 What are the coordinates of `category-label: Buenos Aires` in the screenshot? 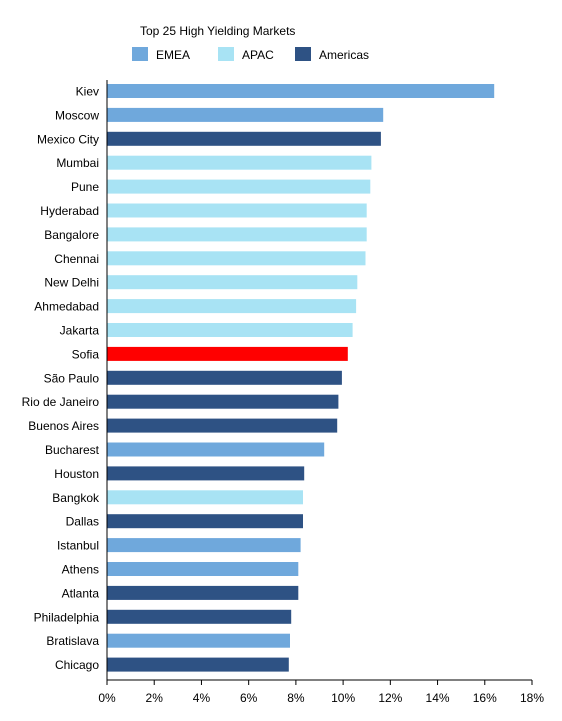 It's located at (63, 426).